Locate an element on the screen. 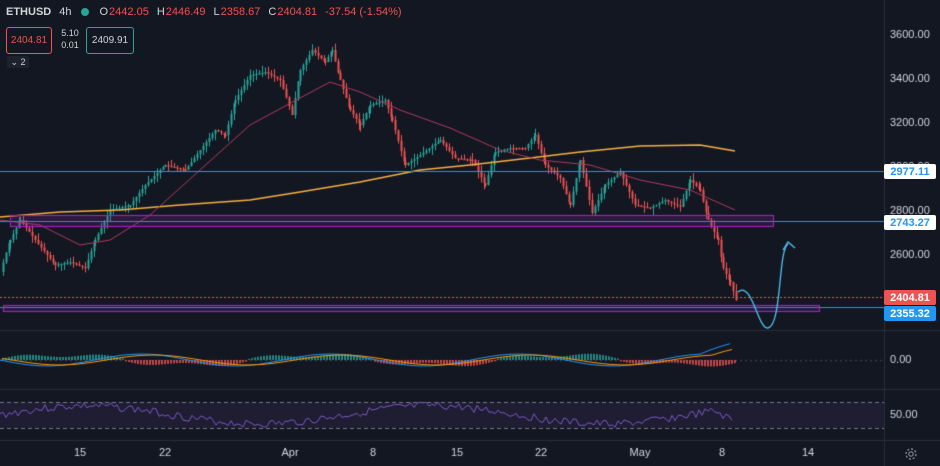  change-value: -37.54 (-1.54%) is located at coordinates (363, 12).